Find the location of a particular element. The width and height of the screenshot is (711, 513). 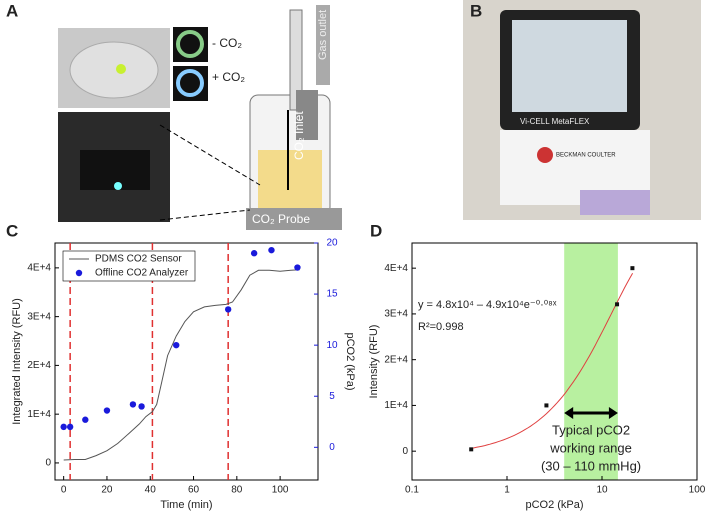

annotation: Gas outlet is located at coordinates (323, 35).